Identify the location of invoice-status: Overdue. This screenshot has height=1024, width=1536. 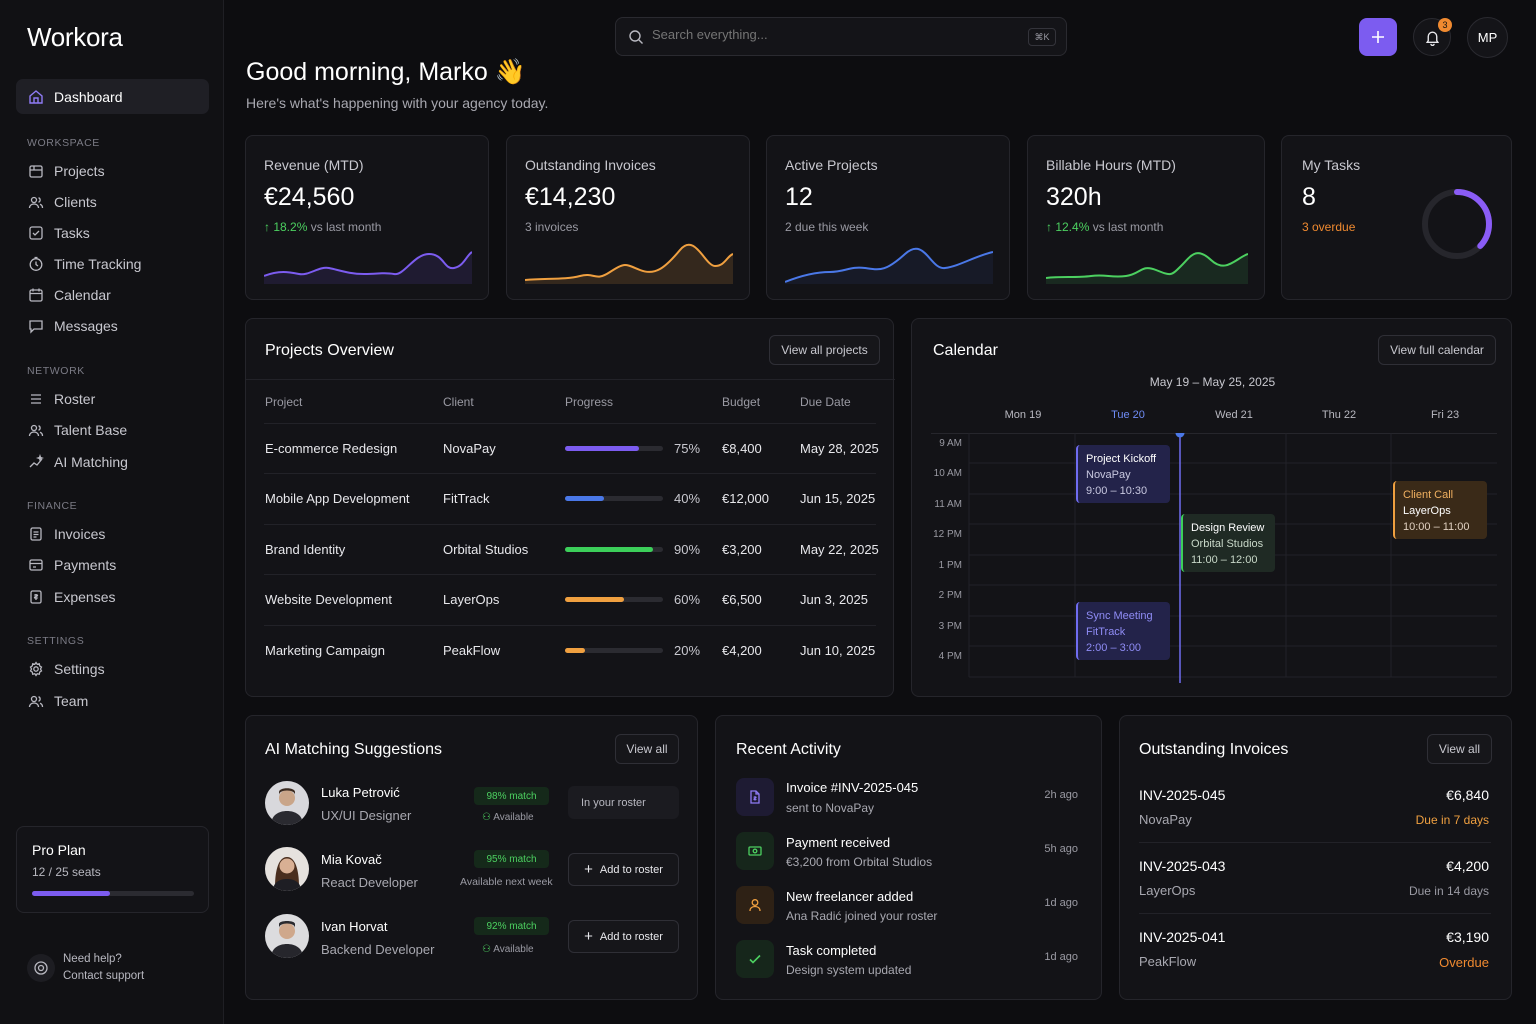
(1464, 962).